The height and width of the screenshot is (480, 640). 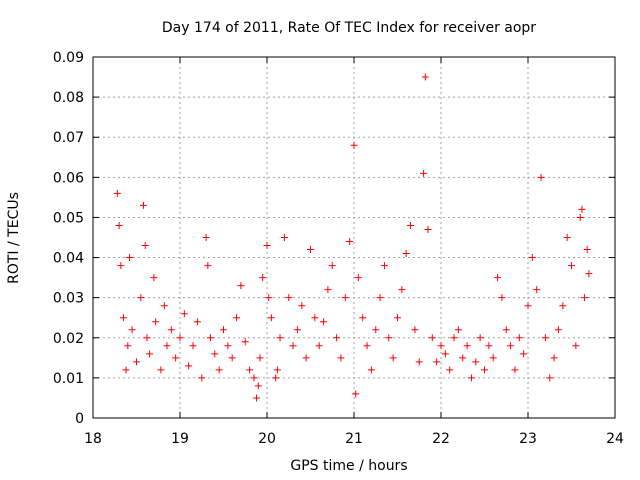 I want to click on x-tick-label: 20, so click(x=267, y=439).